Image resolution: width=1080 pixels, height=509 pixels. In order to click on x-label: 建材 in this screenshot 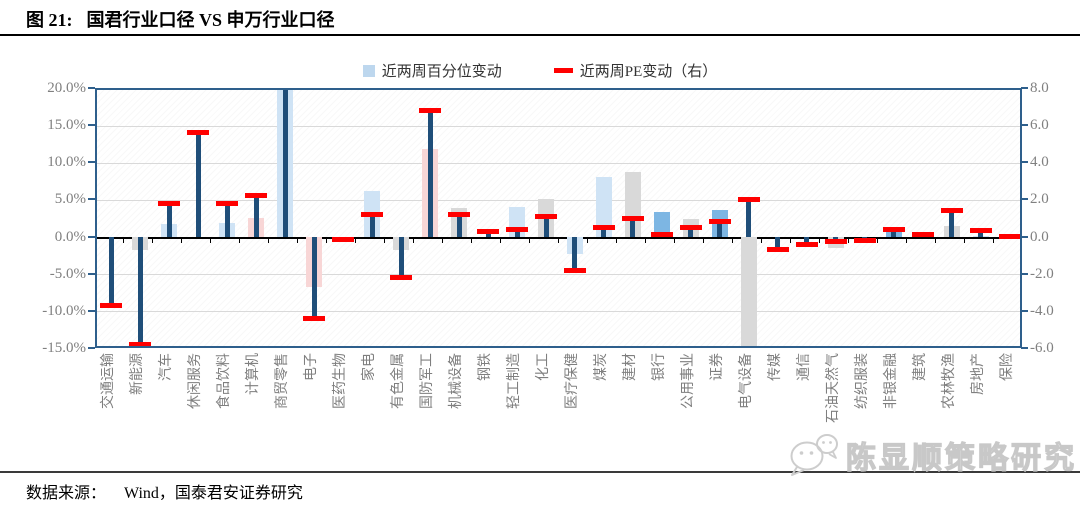, I will do `click(630, 367)`.